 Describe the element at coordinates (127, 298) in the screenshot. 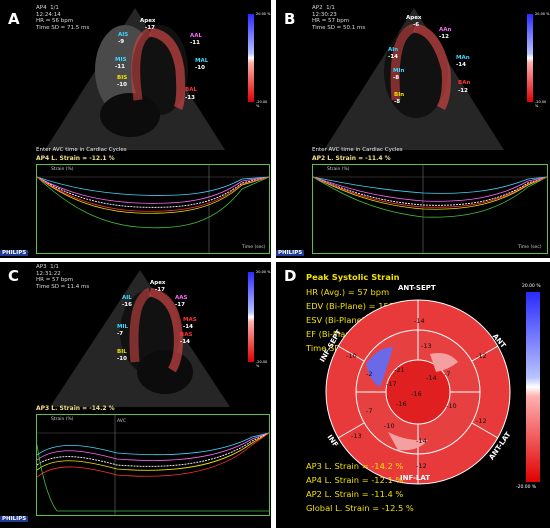

I see `segment-label: AIL` at that location.